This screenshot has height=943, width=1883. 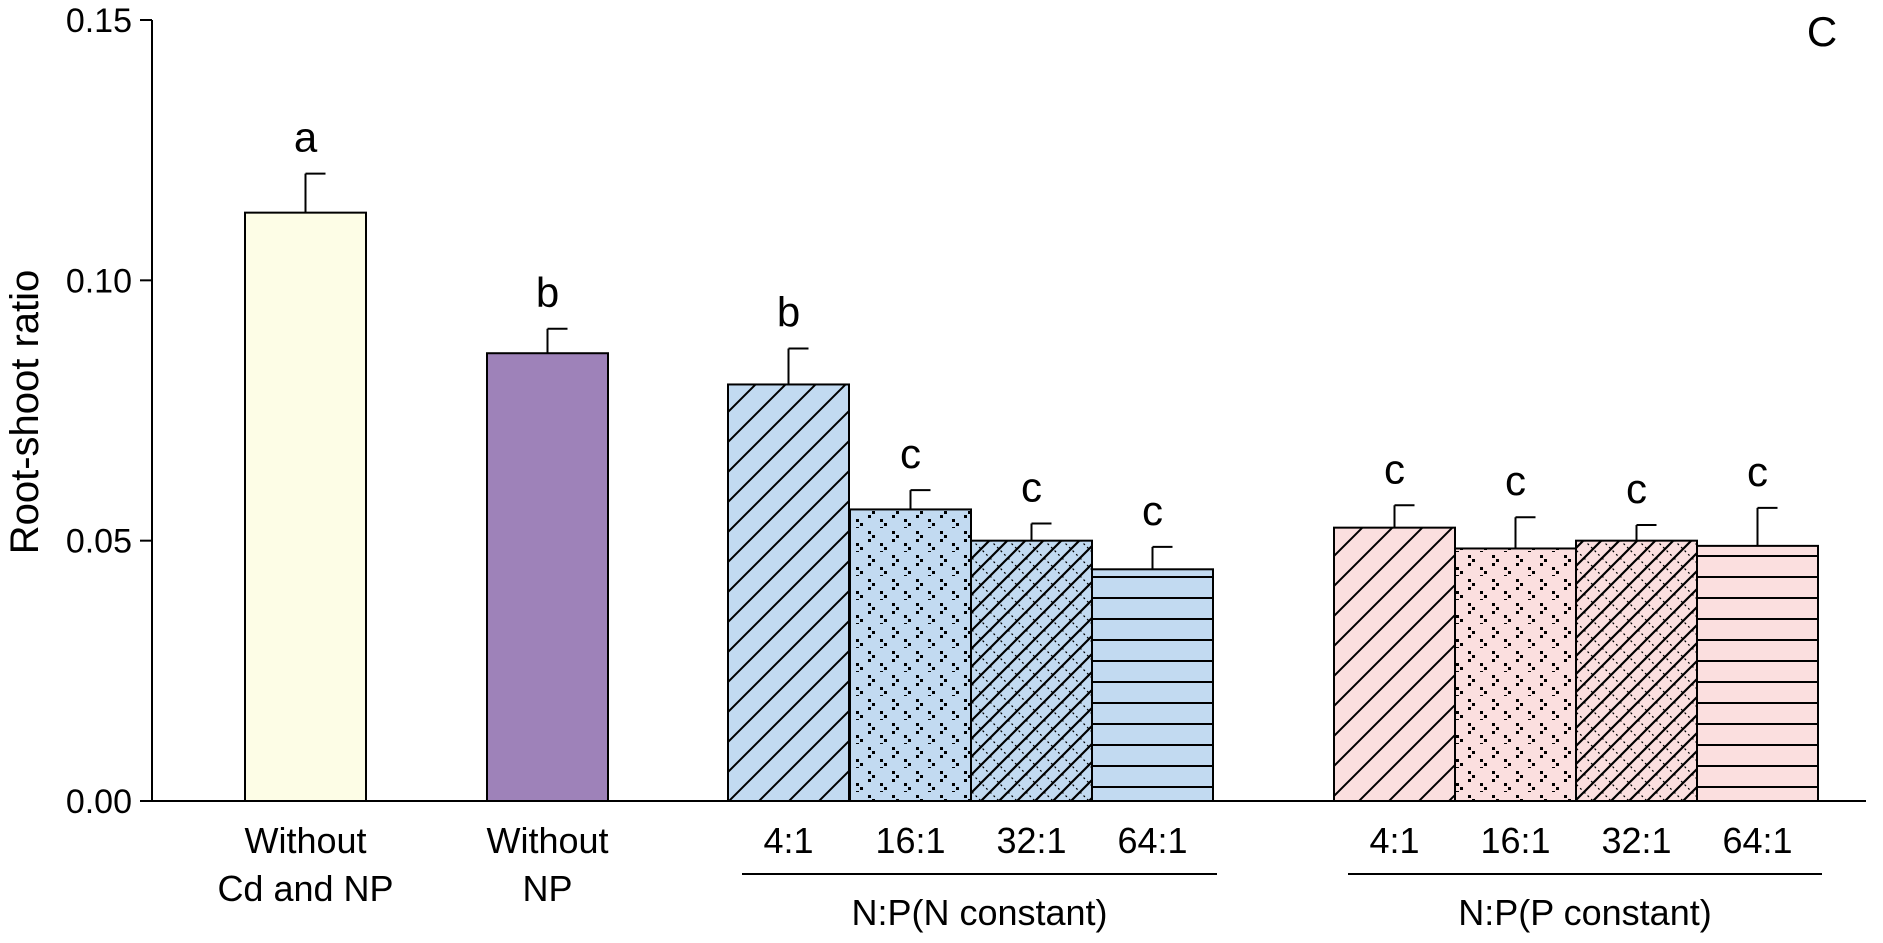 I want to click on significance-letter: a, so click(x=306, y=137).